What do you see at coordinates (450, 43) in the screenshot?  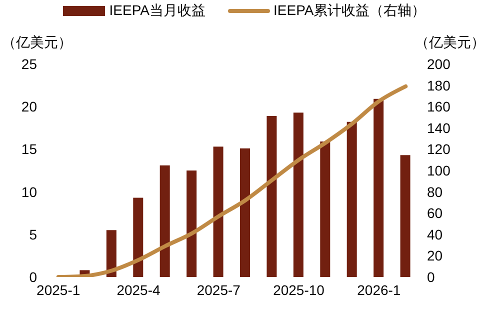 I see `y2-axis-title: （亿美元）` at bounding box center [450, 43].